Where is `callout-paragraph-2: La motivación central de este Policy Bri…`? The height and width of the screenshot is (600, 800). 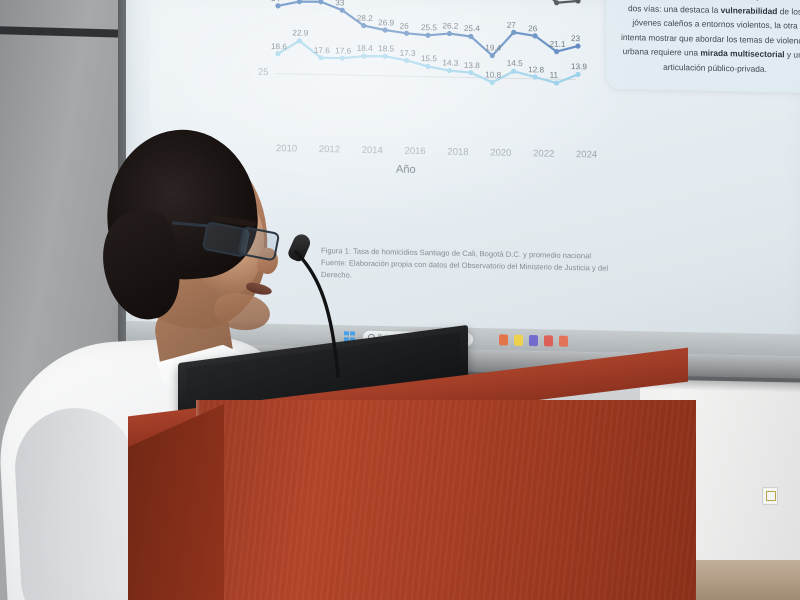 callout-paragraph-2: La motivación central de este Policy Bri… is located at coordinates (710, 37).